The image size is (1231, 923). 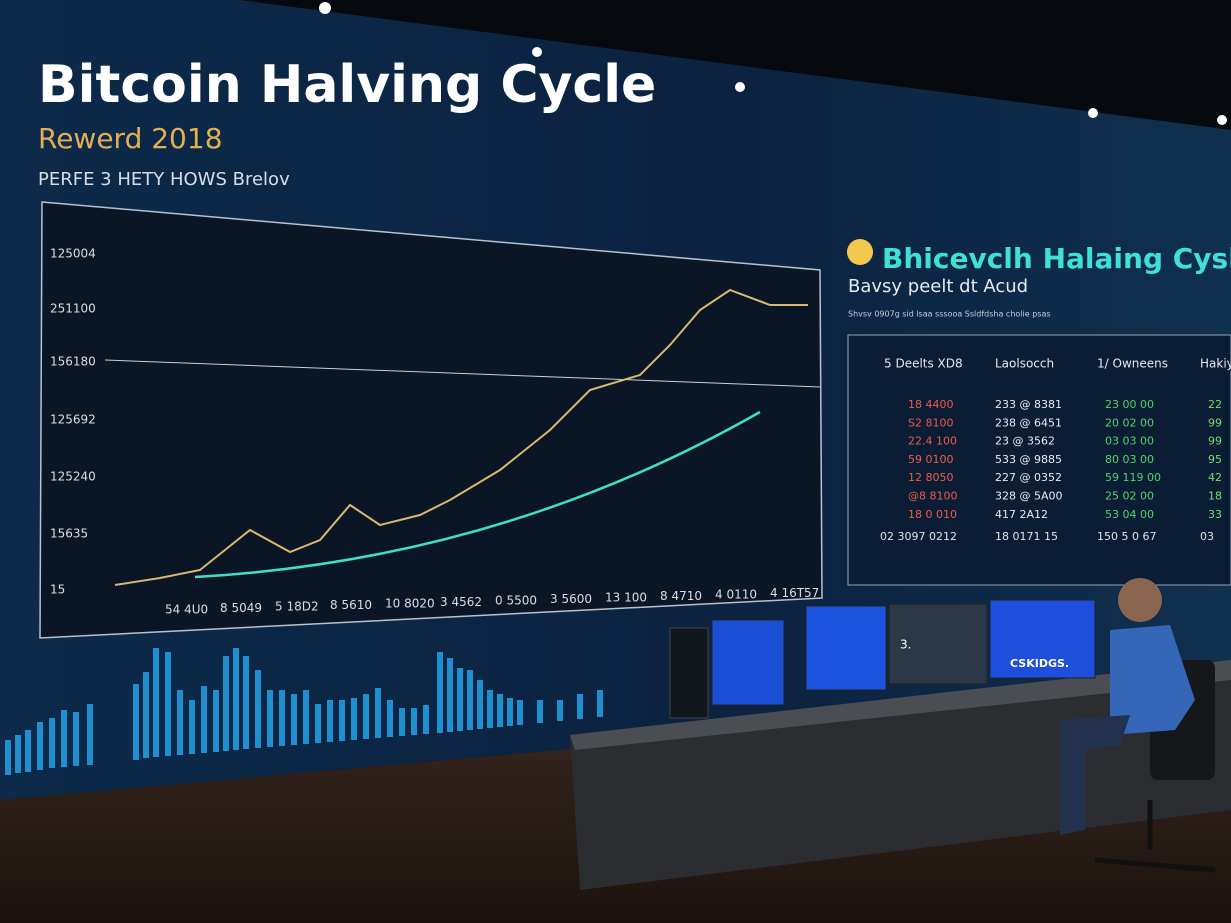 What do you see at coordinates (1028, 459) in the screenshot?
I see `table-cell: 533 @ 9885` at bounding box center [1028, 459].